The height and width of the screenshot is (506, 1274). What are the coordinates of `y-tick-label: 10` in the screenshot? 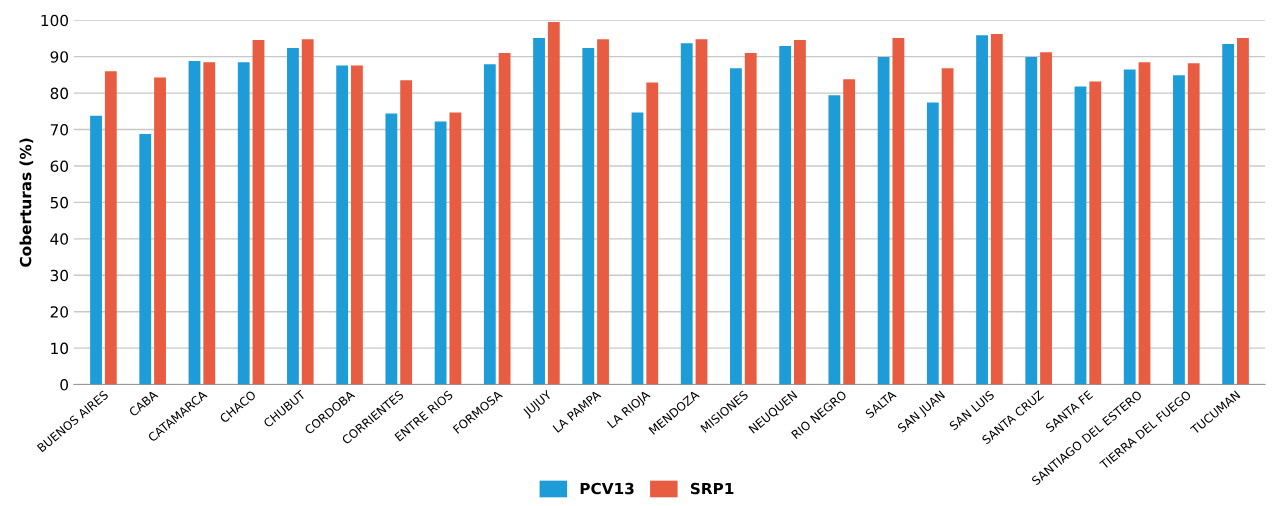 It's located at (60, 348).